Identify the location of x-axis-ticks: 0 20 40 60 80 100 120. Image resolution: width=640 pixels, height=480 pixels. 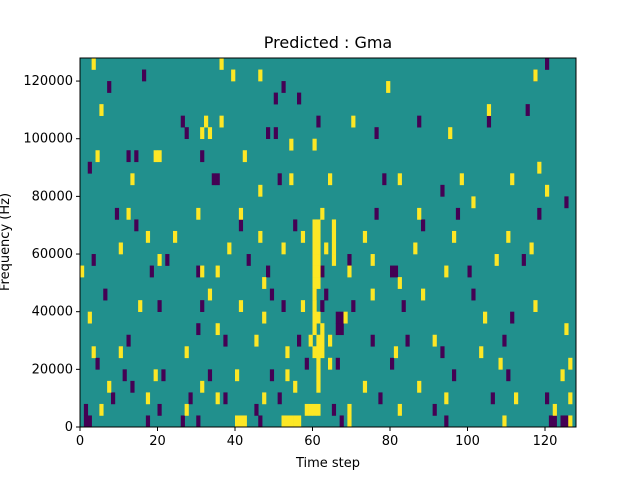
(317, 438).